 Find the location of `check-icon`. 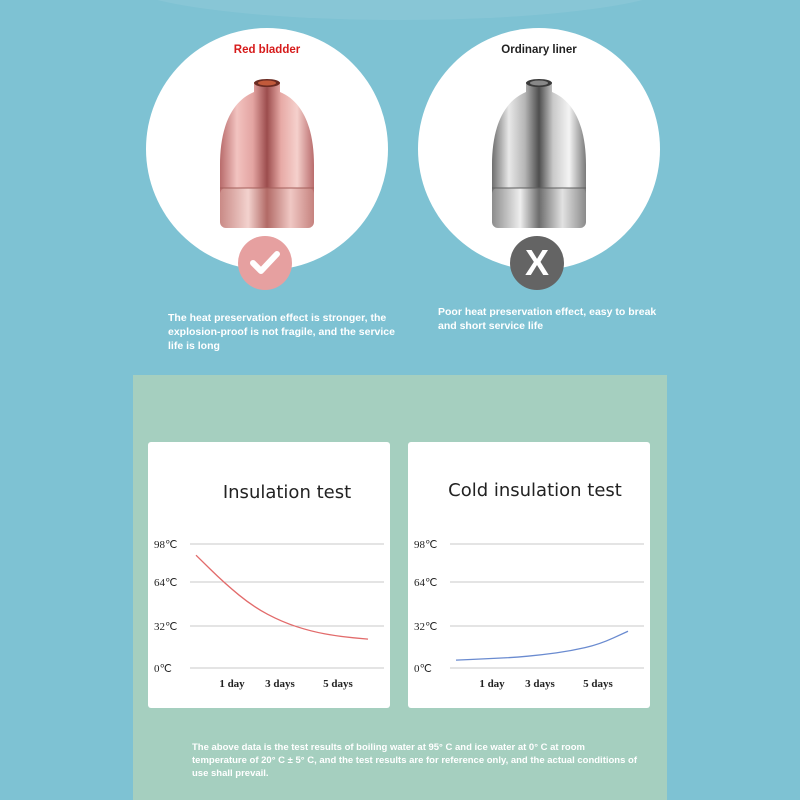

check-icon is located at coordinates (265, 262).